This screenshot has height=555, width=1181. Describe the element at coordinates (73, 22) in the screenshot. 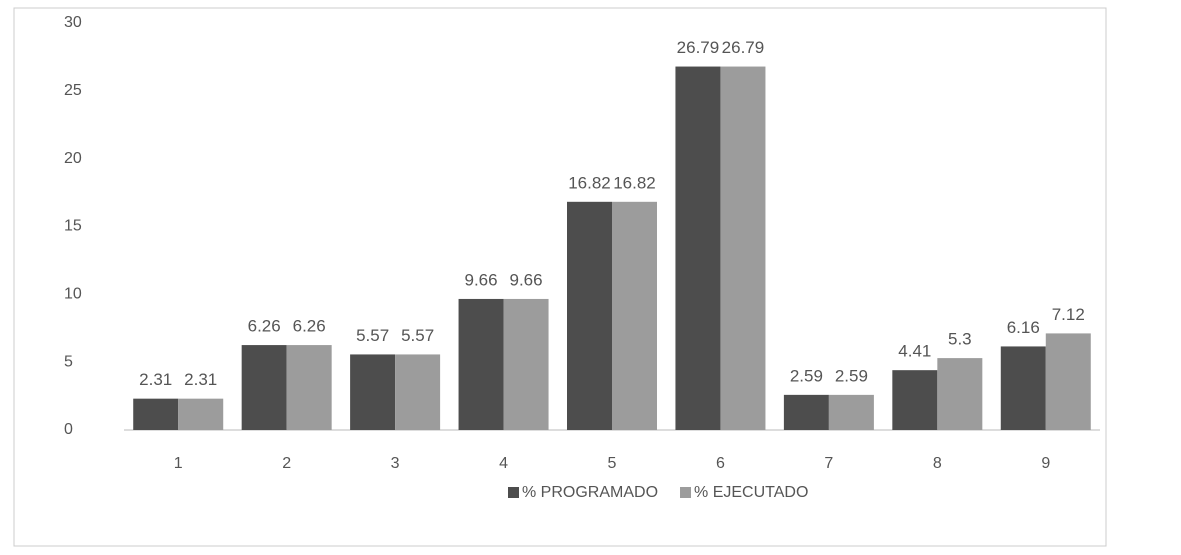

I see `y-tick-label: 30` at that location.